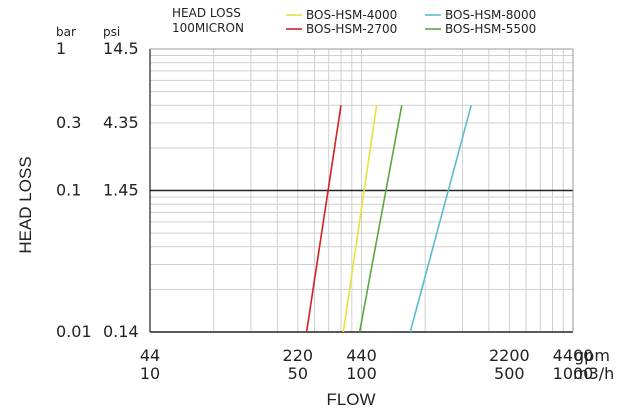 This screenshot has width=638, height=413. What do you see at coordinates (61, 48) in the screenshot?
I see `y-tick-label-bar: 1` at bounding box center [61, 48].